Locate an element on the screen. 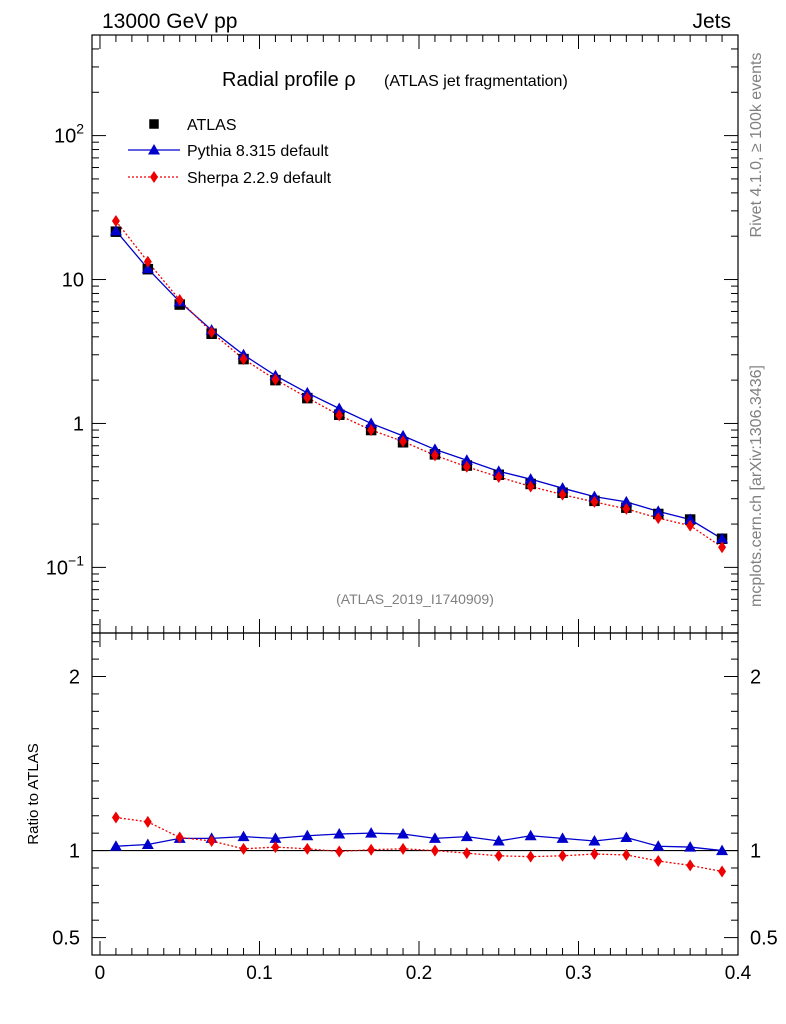 The height and width of the screenshot is (1024, 786). main-y-tick-label: 1 is located at coordinates (78, 424).